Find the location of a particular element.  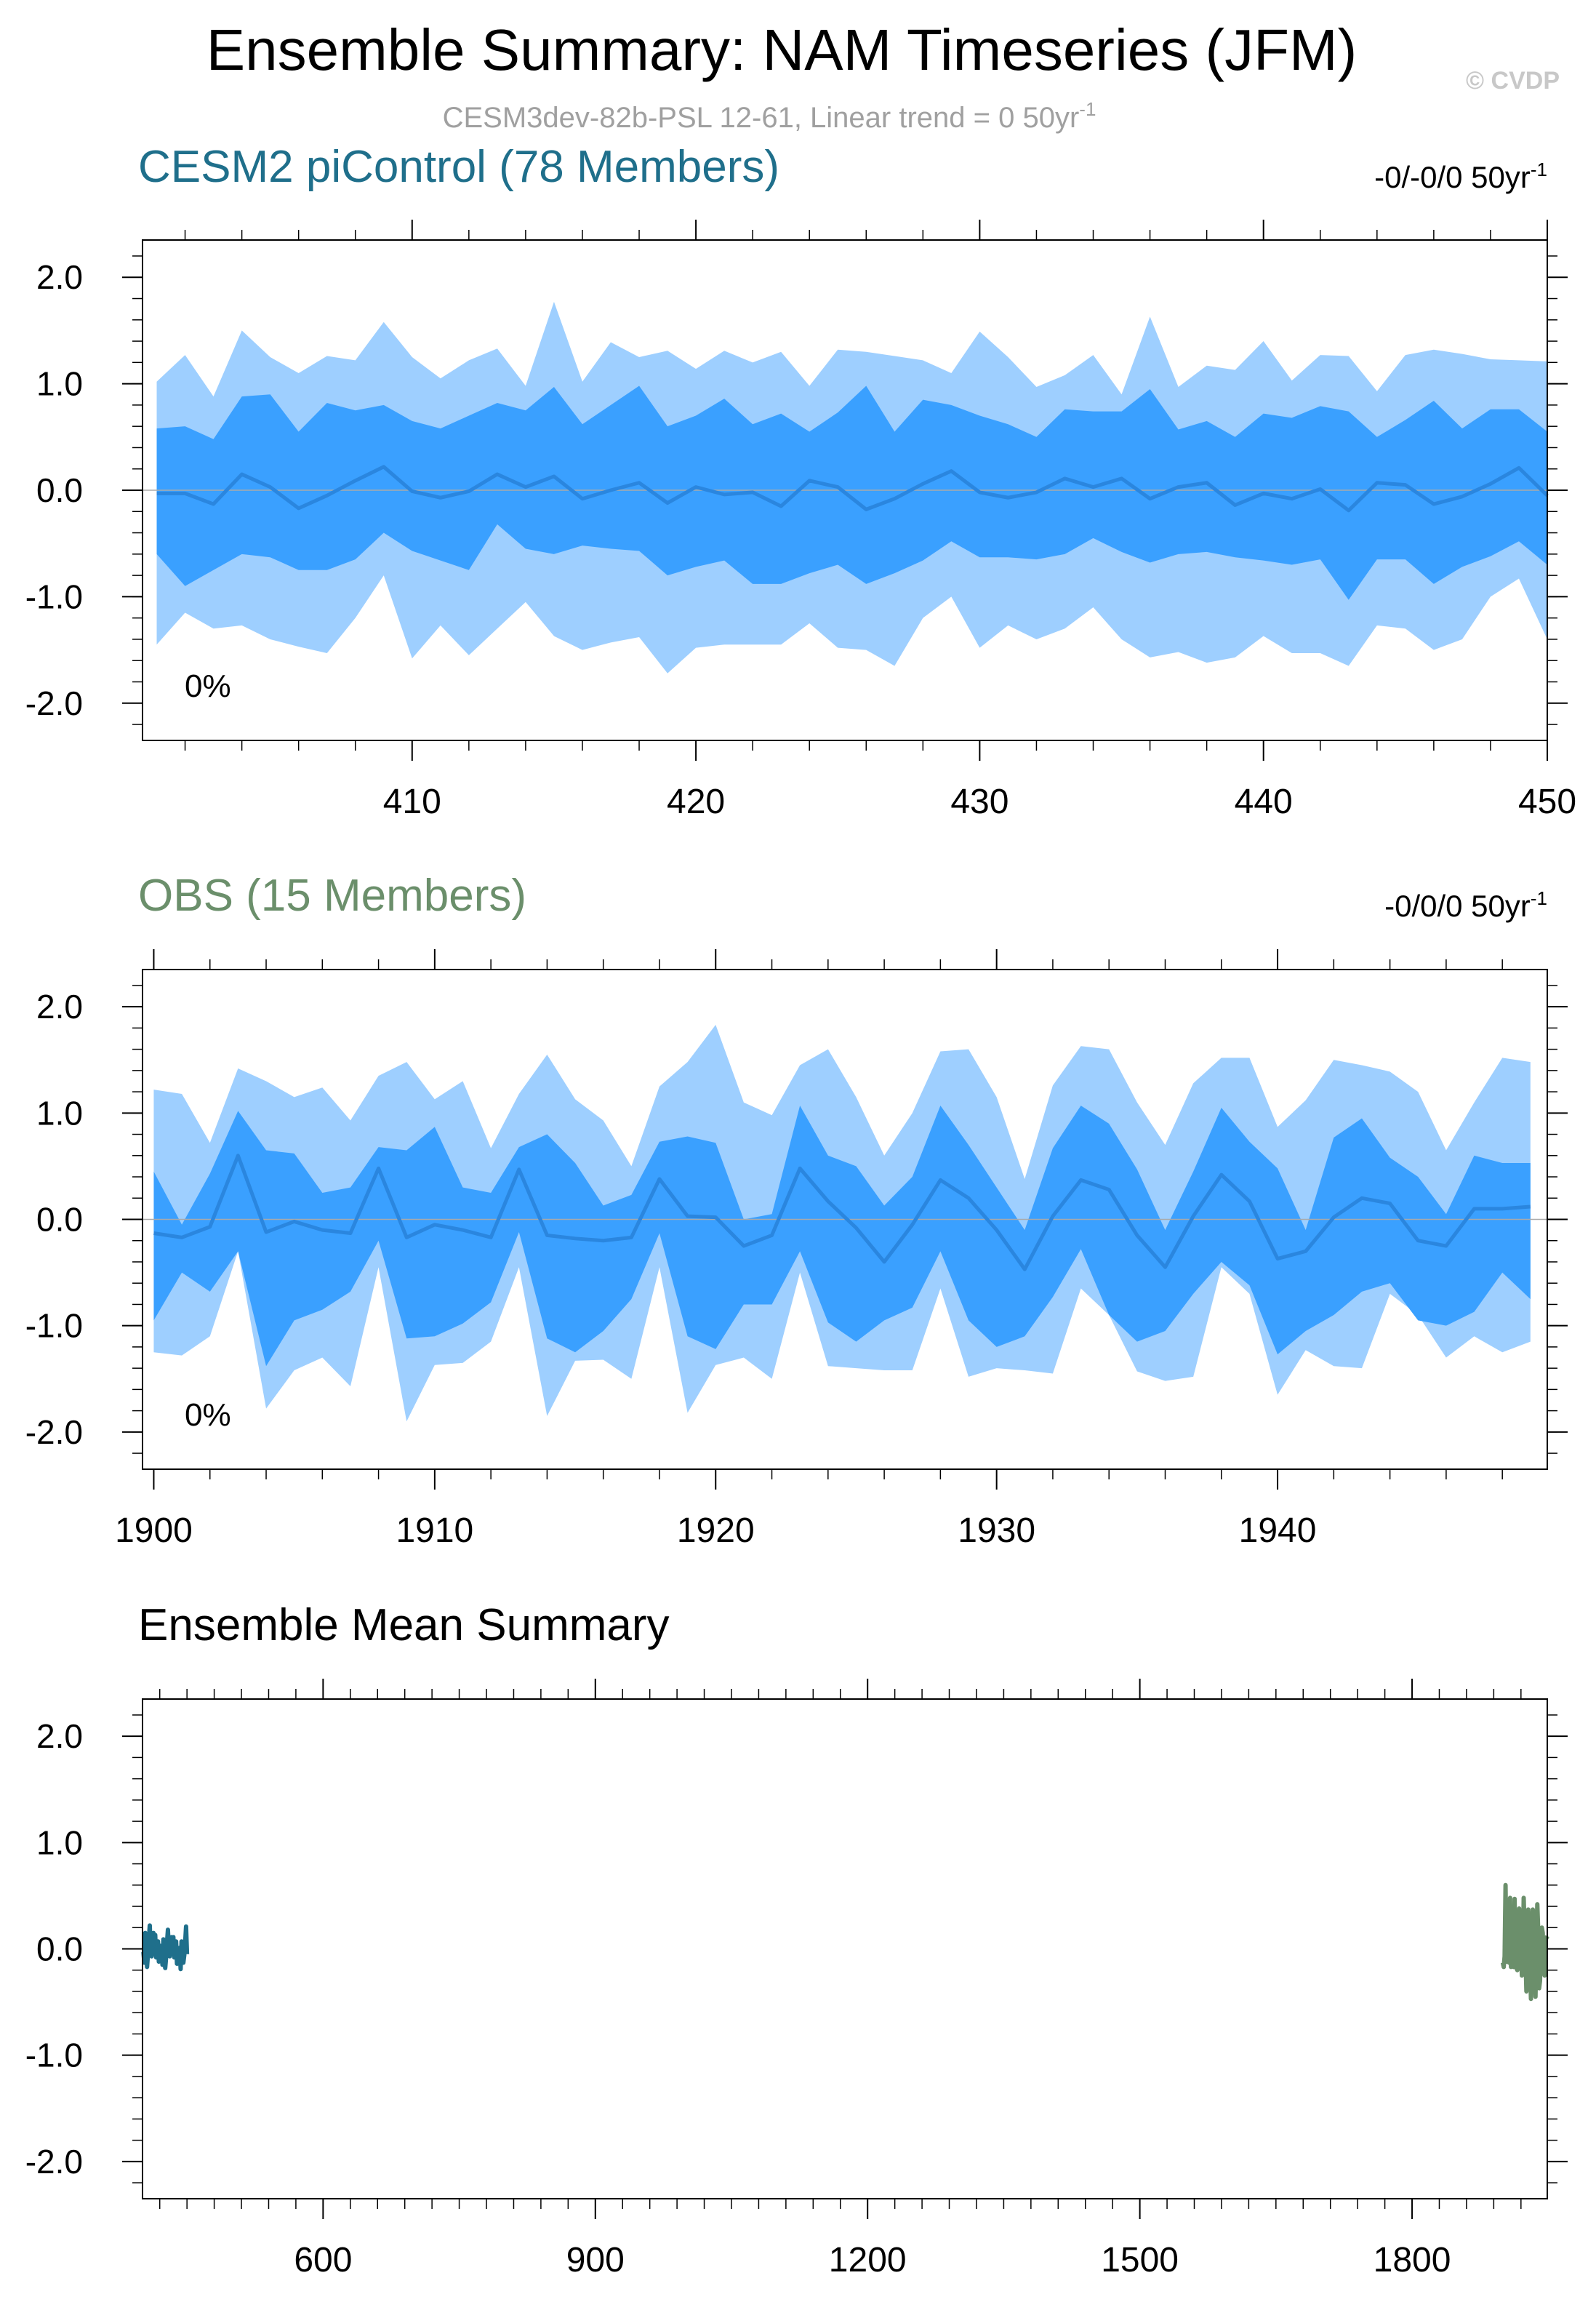

model-panel-title: CESM2 piControl (78 Members) is located at coordinates (459, 167).